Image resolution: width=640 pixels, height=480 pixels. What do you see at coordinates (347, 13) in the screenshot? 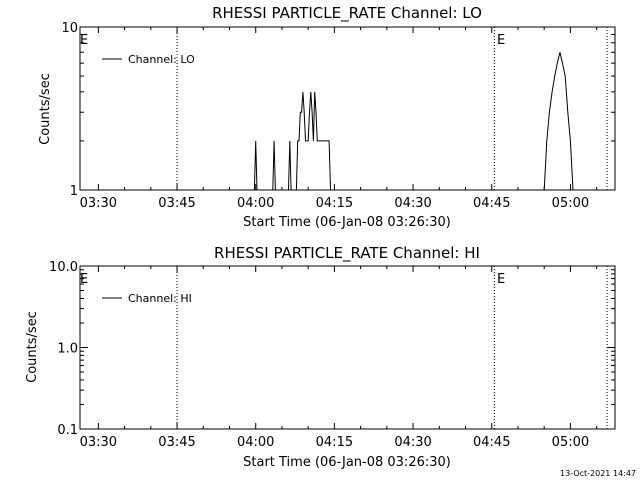
I see `chart-title: RHESSI PARTICLE_RATE Channel: LO` at bounding box center [347, 13].